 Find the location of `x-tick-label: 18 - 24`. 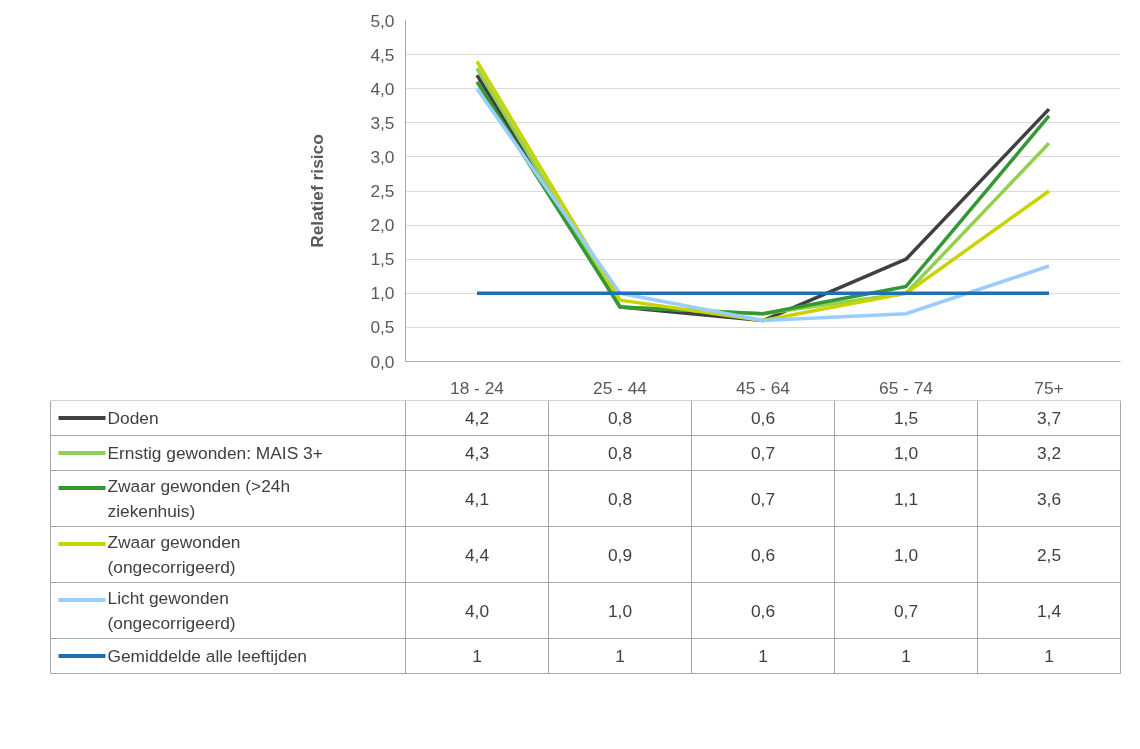

x-tick-label: 18 - 24 is located at coordinates (477, 387).